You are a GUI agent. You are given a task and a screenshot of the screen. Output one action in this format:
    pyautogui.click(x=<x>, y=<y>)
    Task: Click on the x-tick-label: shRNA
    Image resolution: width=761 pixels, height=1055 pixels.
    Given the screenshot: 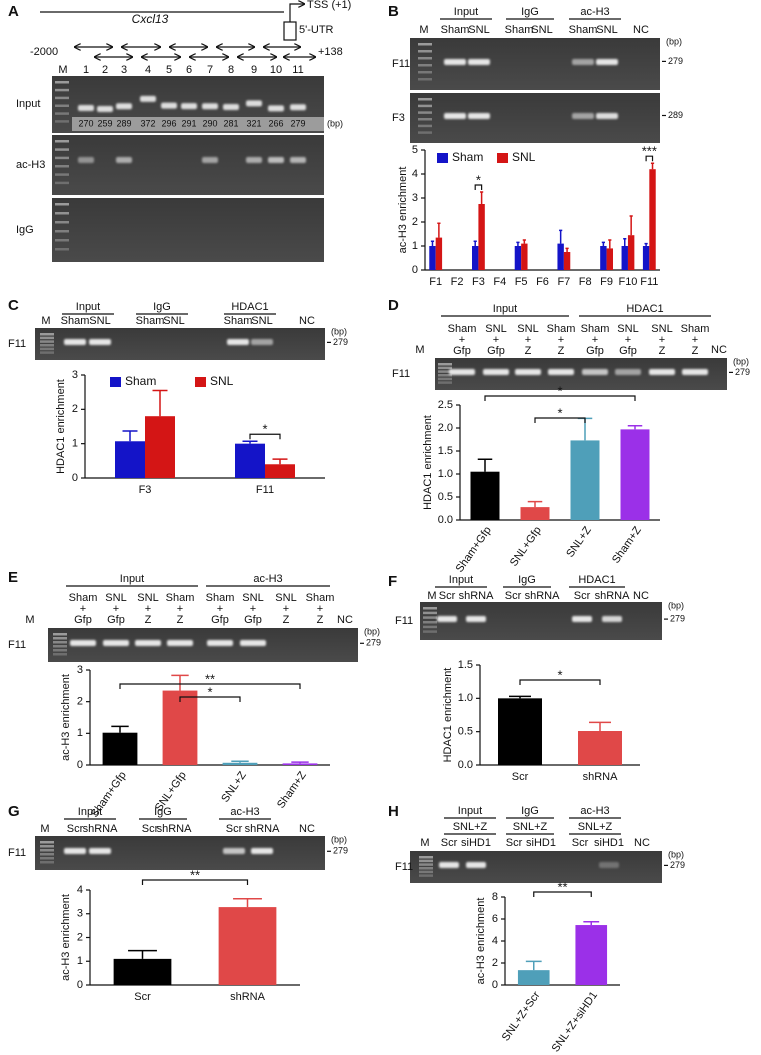 What is the action you would take?
    pyautogui.click(x=601, y=777)
    